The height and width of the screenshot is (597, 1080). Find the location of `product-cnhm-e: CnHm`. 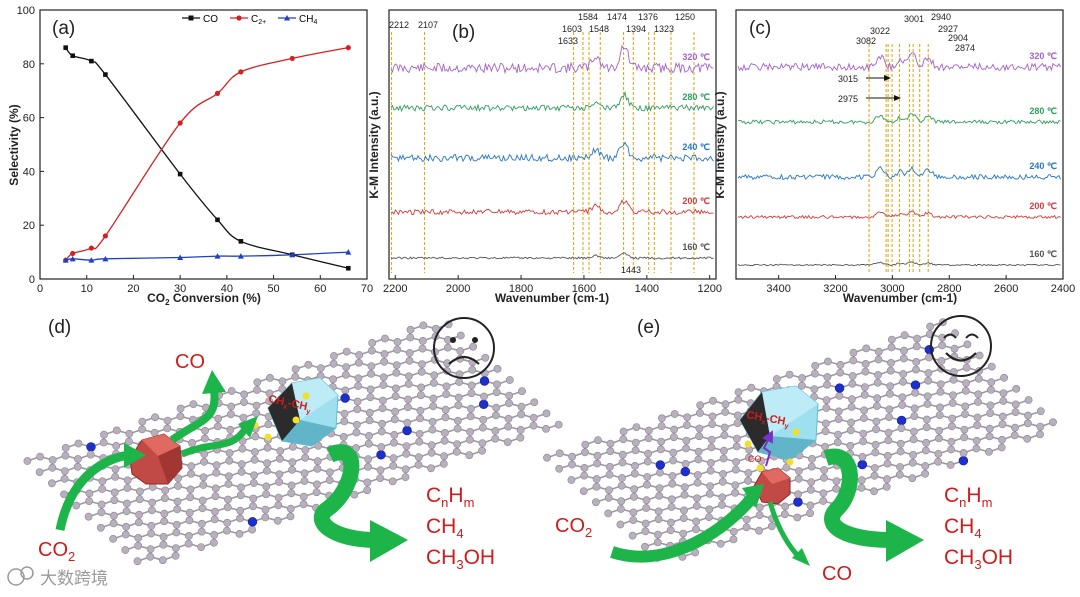

product-cnhm-e: CnHm is located at coordinates (968, 497).